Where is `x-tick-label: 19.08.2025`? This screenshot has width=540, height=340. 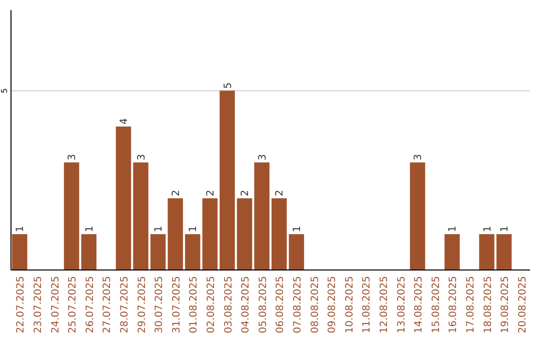
x-tick-label: 19.08.2025 is located at coordinates (506, 305).